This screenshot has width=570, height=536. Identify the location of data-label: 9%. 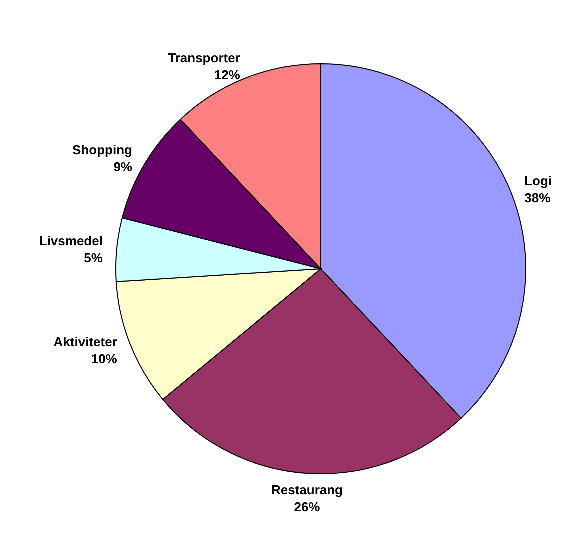
(123, 167).